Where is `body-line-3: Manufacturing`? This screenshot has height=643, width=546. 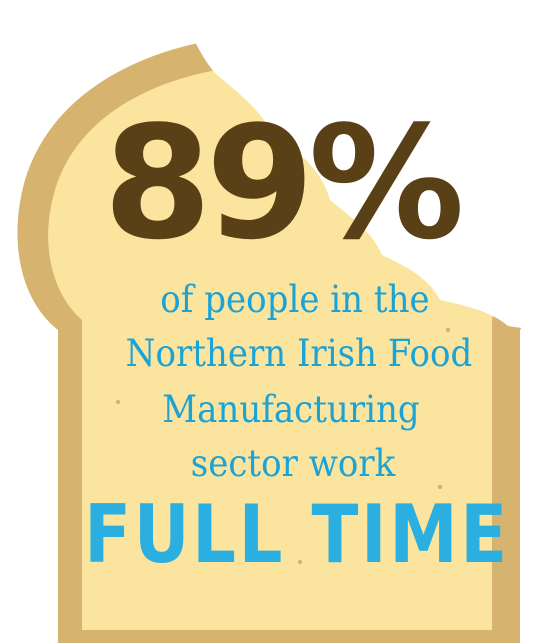 body-line-3: Manufacturing is located at coordinates (291, 409).